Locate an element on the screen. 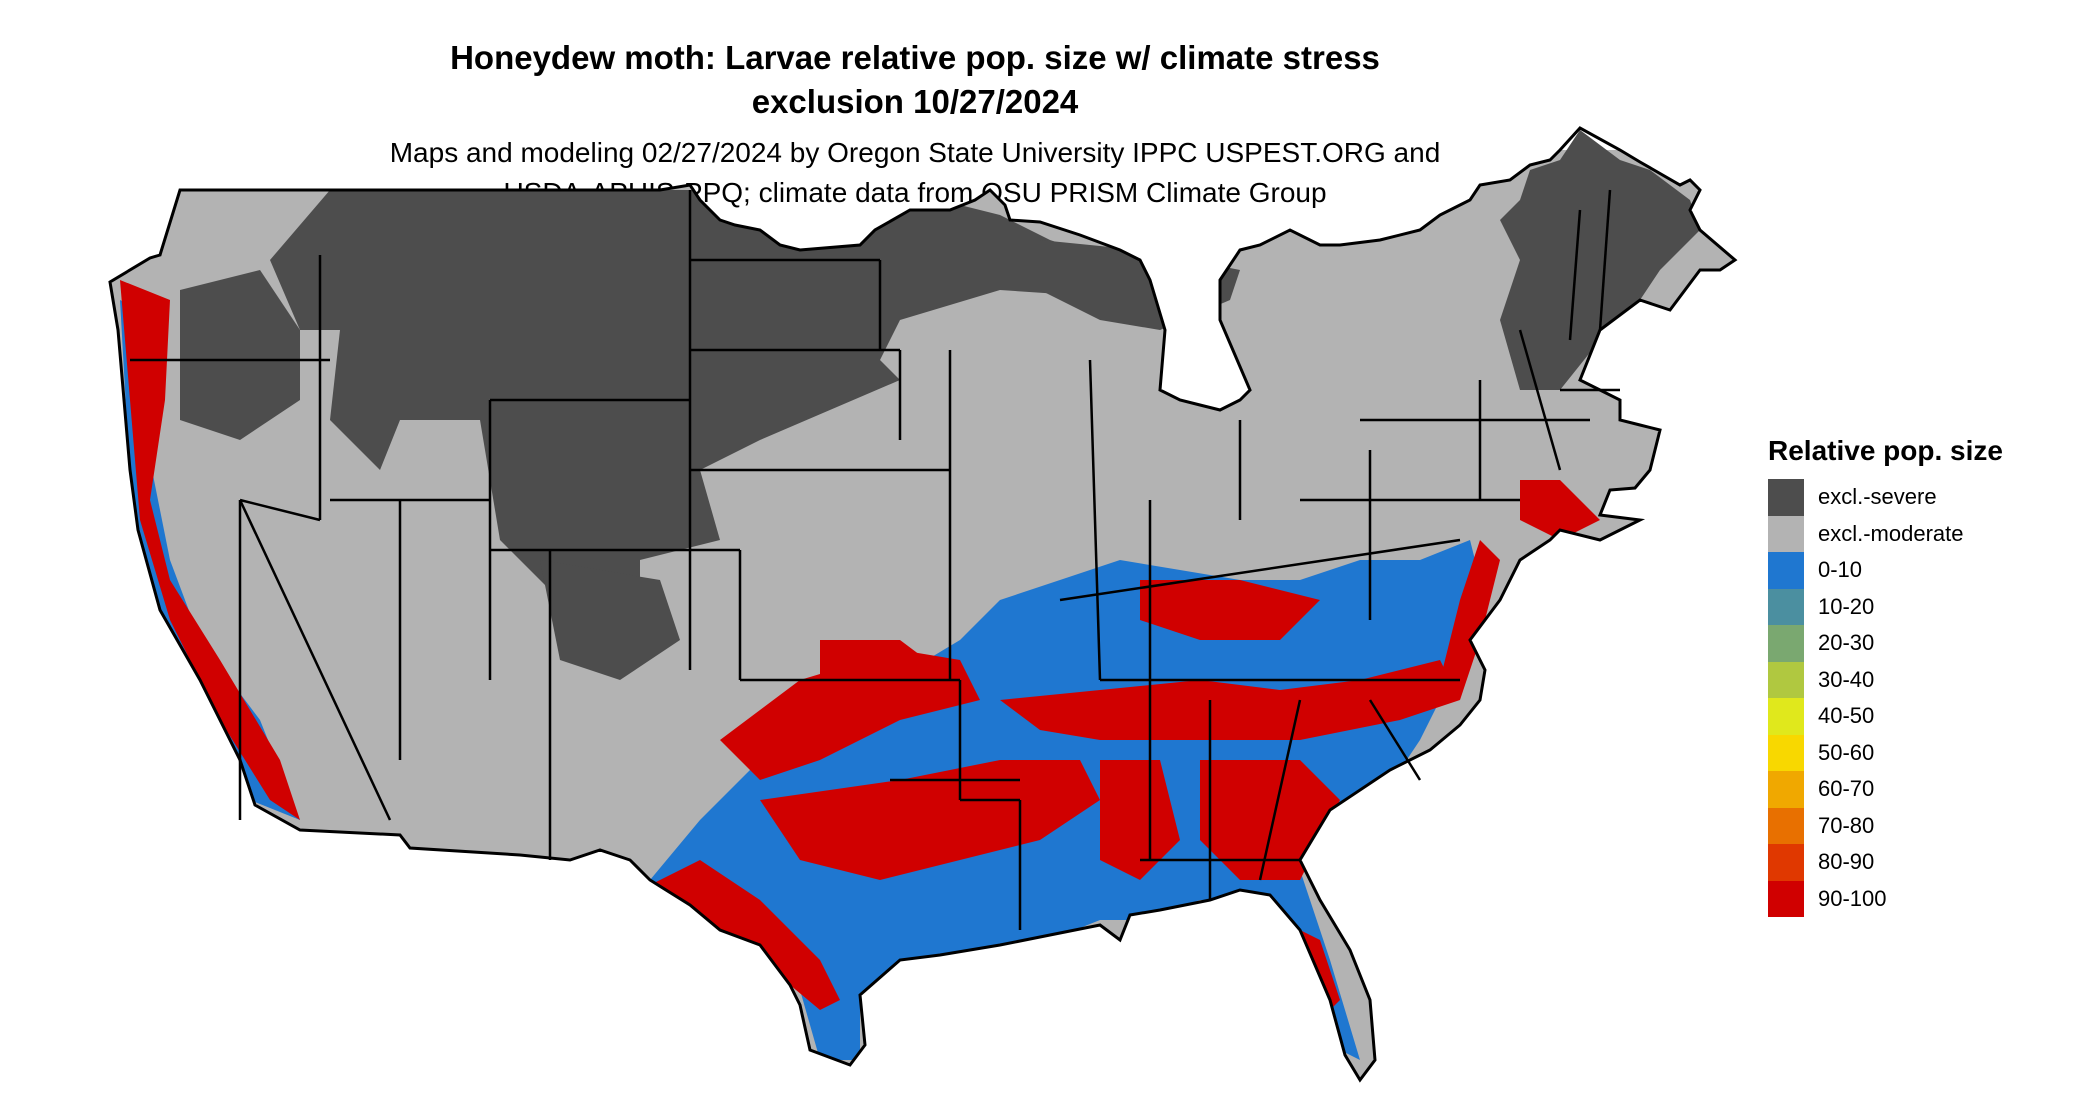 Image resolution: width=2100 pixels, height=1116 pixels. region-high-kentucky is located at coordinates (1230, 610).